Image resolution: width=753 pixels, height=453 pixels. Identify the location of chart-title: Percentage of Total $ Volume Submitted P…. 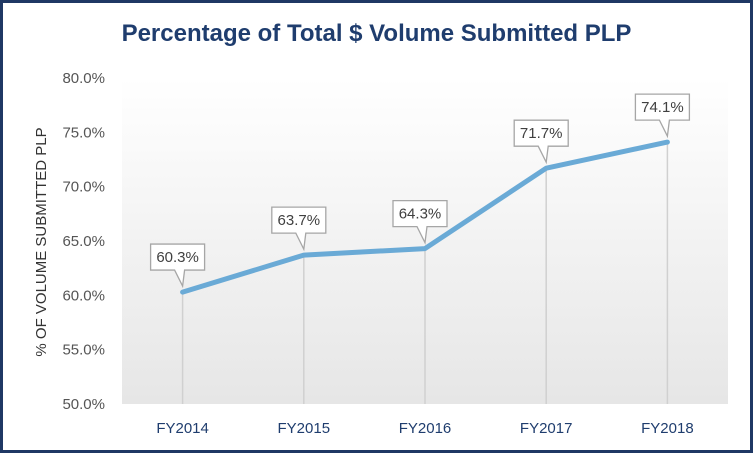
(376, 33).